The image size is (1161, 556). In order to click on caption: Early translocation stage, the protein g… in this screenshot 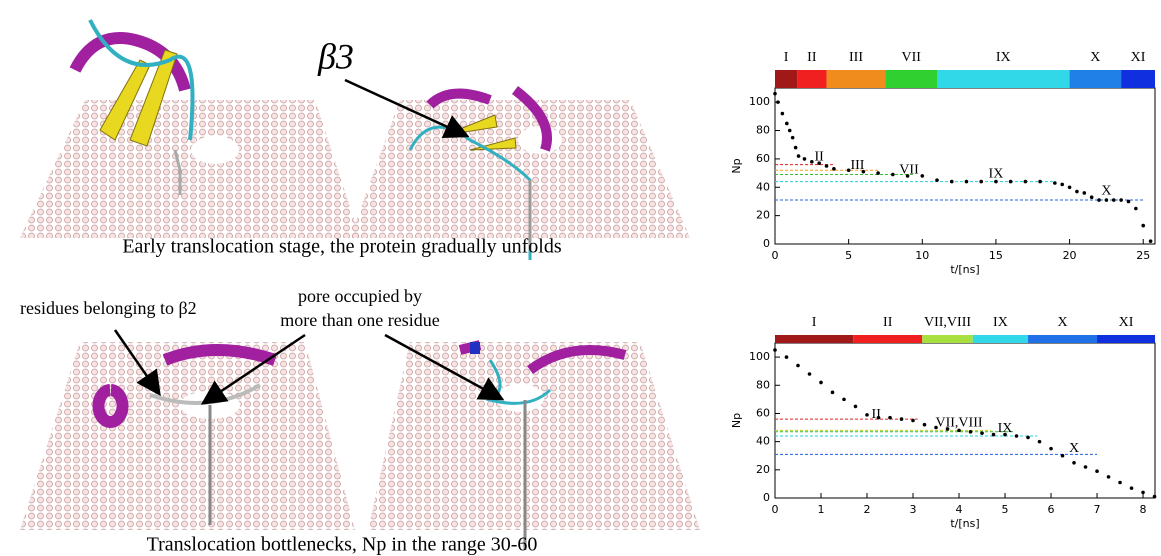, I will do `click(342, 247)`.